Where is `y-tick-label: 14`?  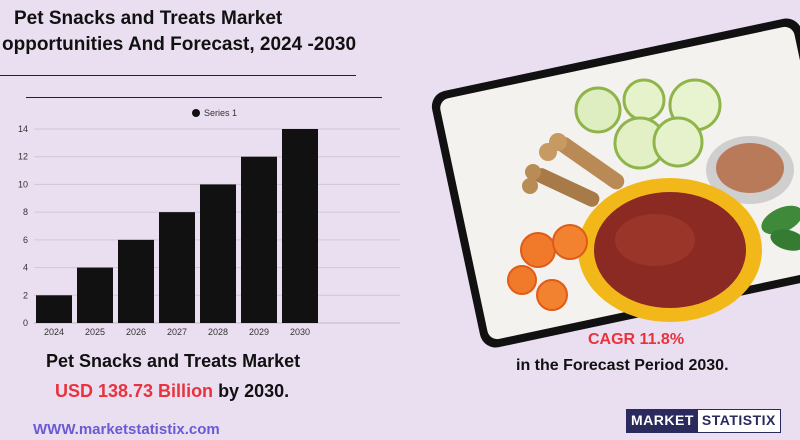
y-tick-label: 14 is located at coordinates (23, 129).